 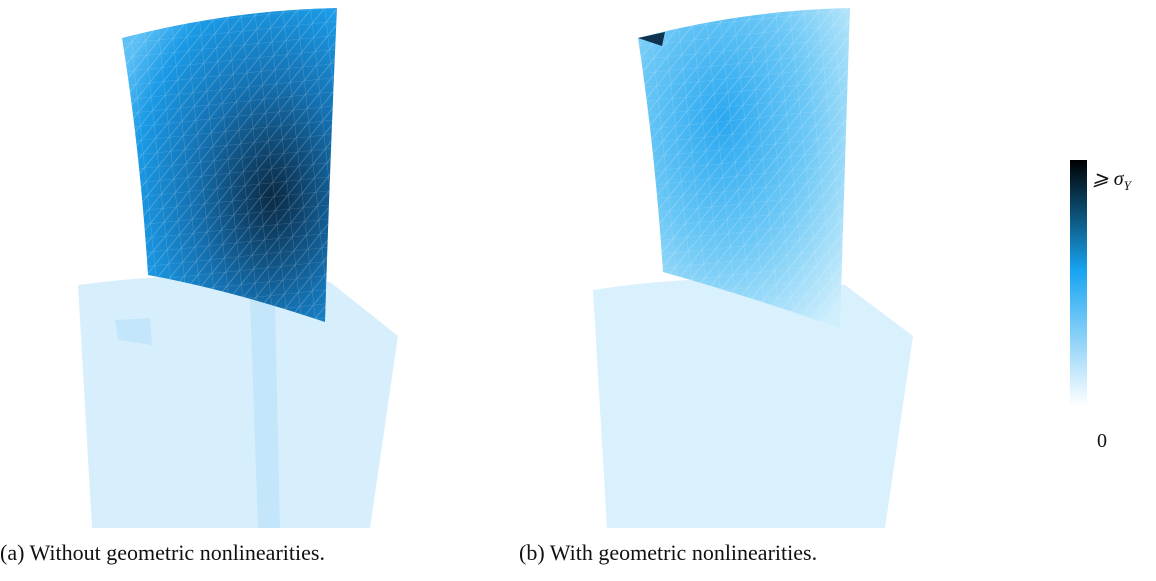 I want to click on colorbar-min-label: 0, so click(x=1102, y=441).